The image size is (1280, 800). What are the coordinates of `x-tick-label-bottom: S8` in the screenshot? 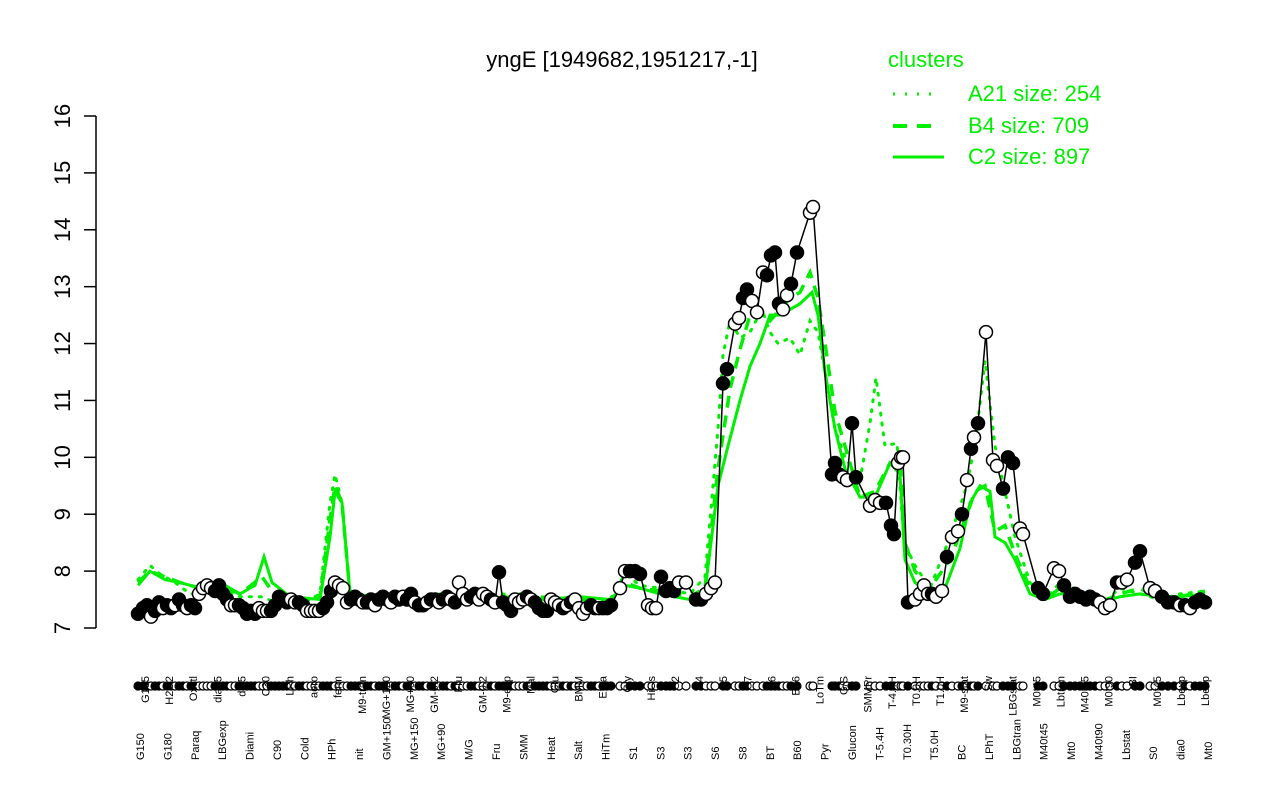 It's located at (743, 753).